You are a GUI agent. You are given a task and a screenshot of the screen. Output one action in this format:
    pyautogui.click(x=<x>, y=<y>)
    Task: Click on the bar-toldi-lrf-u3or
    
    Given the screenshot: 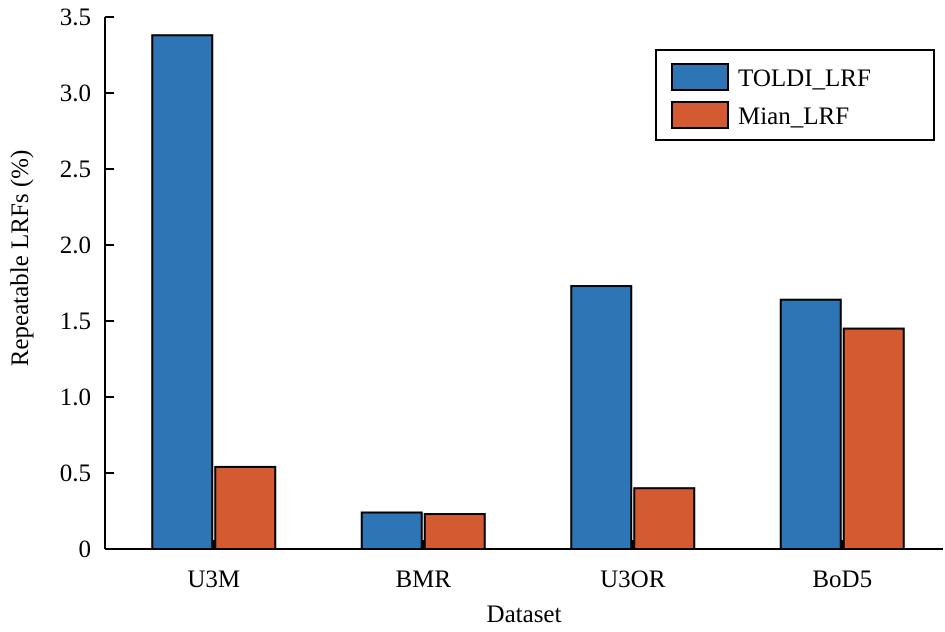 What is the action you would take?
    pyautogui.click(x=601, y=417)
    